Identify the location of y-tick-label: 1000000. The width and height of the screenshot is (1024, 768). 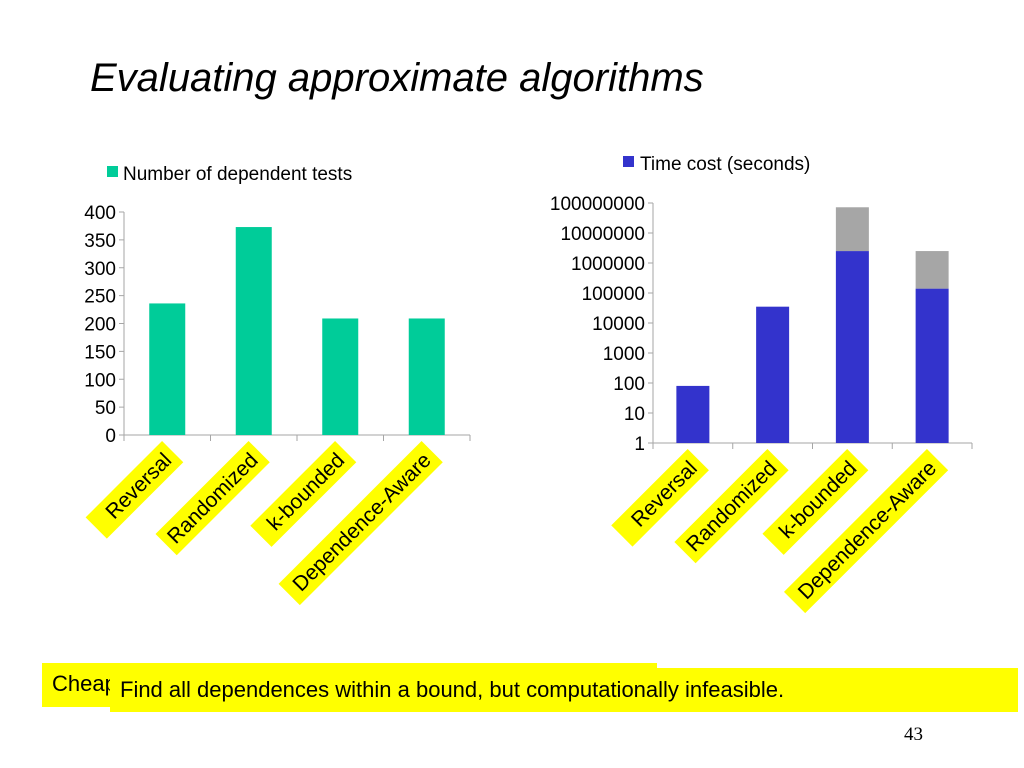
(608, 264).